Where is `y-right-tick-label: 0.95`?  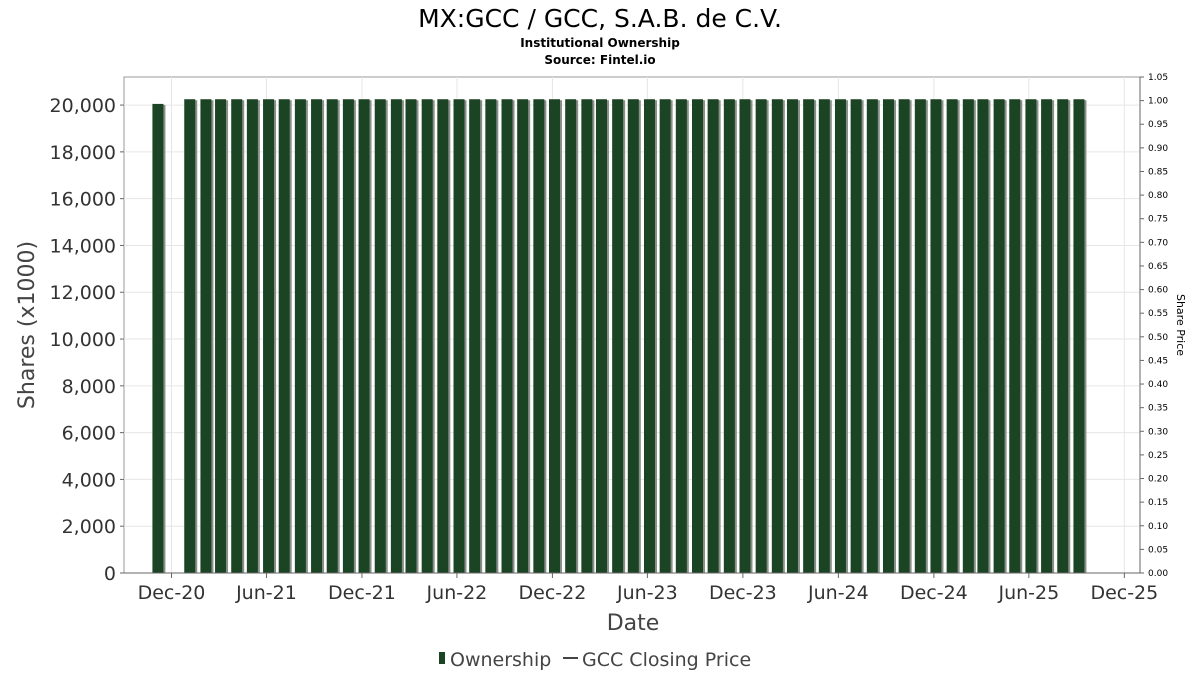
y-right-tick-label: 0.95 is located at coordinates (1158, 125).